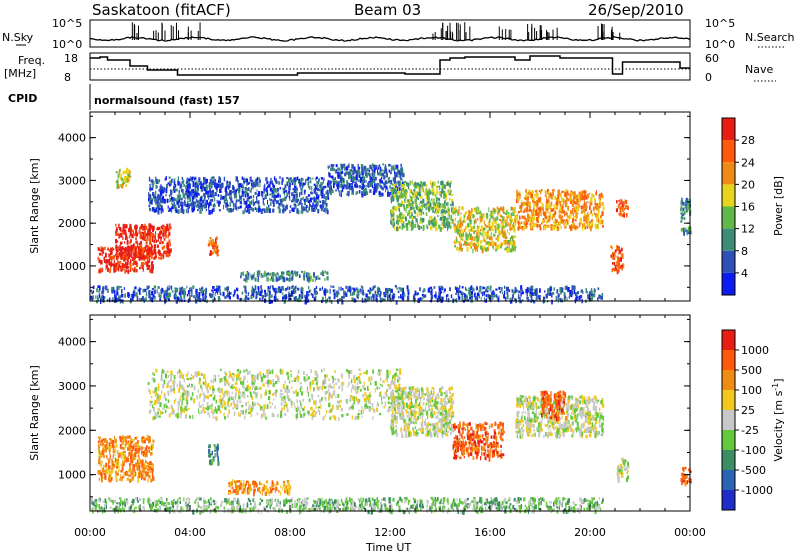  What do you see at coordinates (284, 276) in the screenshot?
I see `echo-region` at bounding box center [284, 276].